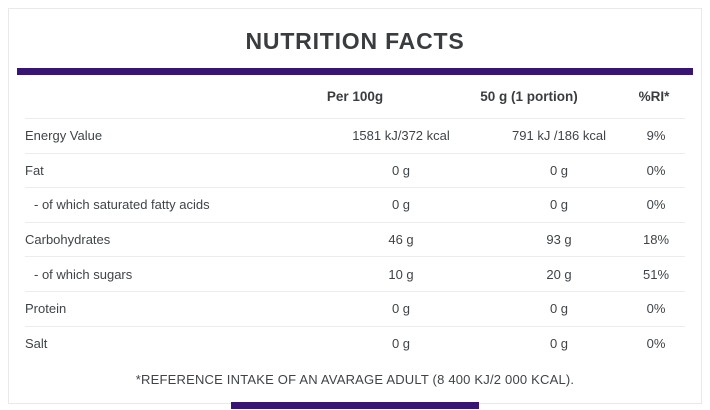 Image resolution: width=710 pixels, height=410 pixels. Describe the element at coordinates (355, 405) in the screenshot. I see `bottom-accent-bar` at that location.